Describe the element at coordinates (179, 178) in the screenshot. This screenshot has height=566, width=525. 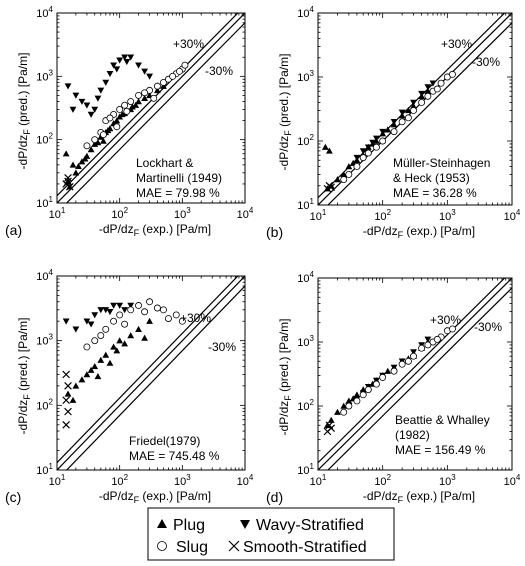
I see `correlation-annotation-line: Martinelli (1949)` at that location.